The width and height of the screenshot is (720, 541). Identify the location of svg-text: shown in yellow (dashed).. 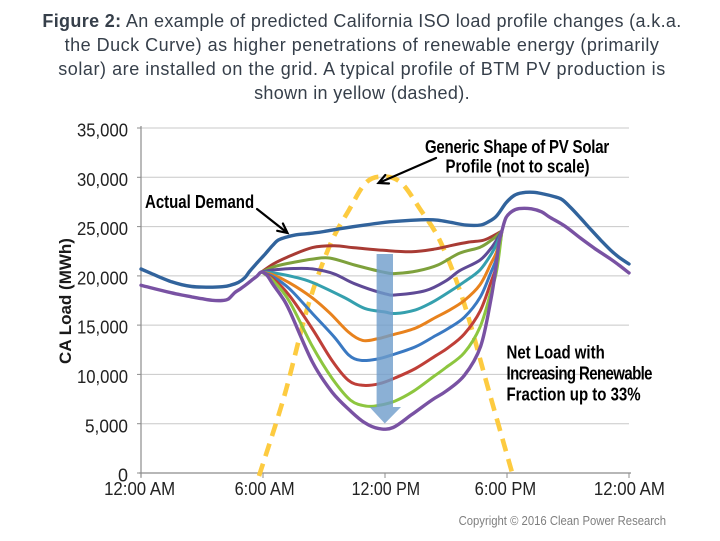
(362, 93).